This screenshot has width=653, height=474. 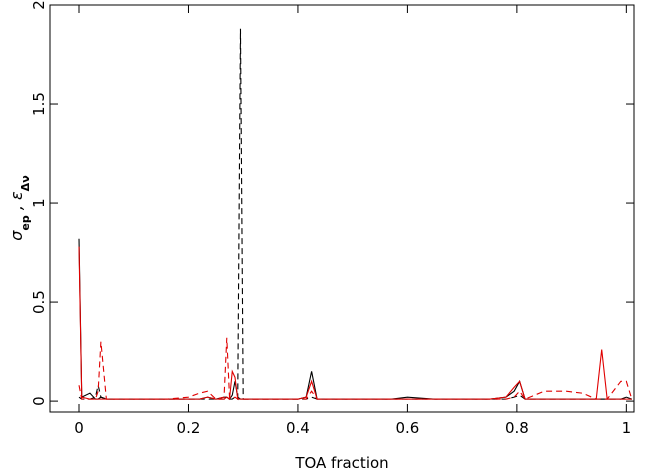 I want to click on y-label-symbol: ,, so click(x=16, y=207).